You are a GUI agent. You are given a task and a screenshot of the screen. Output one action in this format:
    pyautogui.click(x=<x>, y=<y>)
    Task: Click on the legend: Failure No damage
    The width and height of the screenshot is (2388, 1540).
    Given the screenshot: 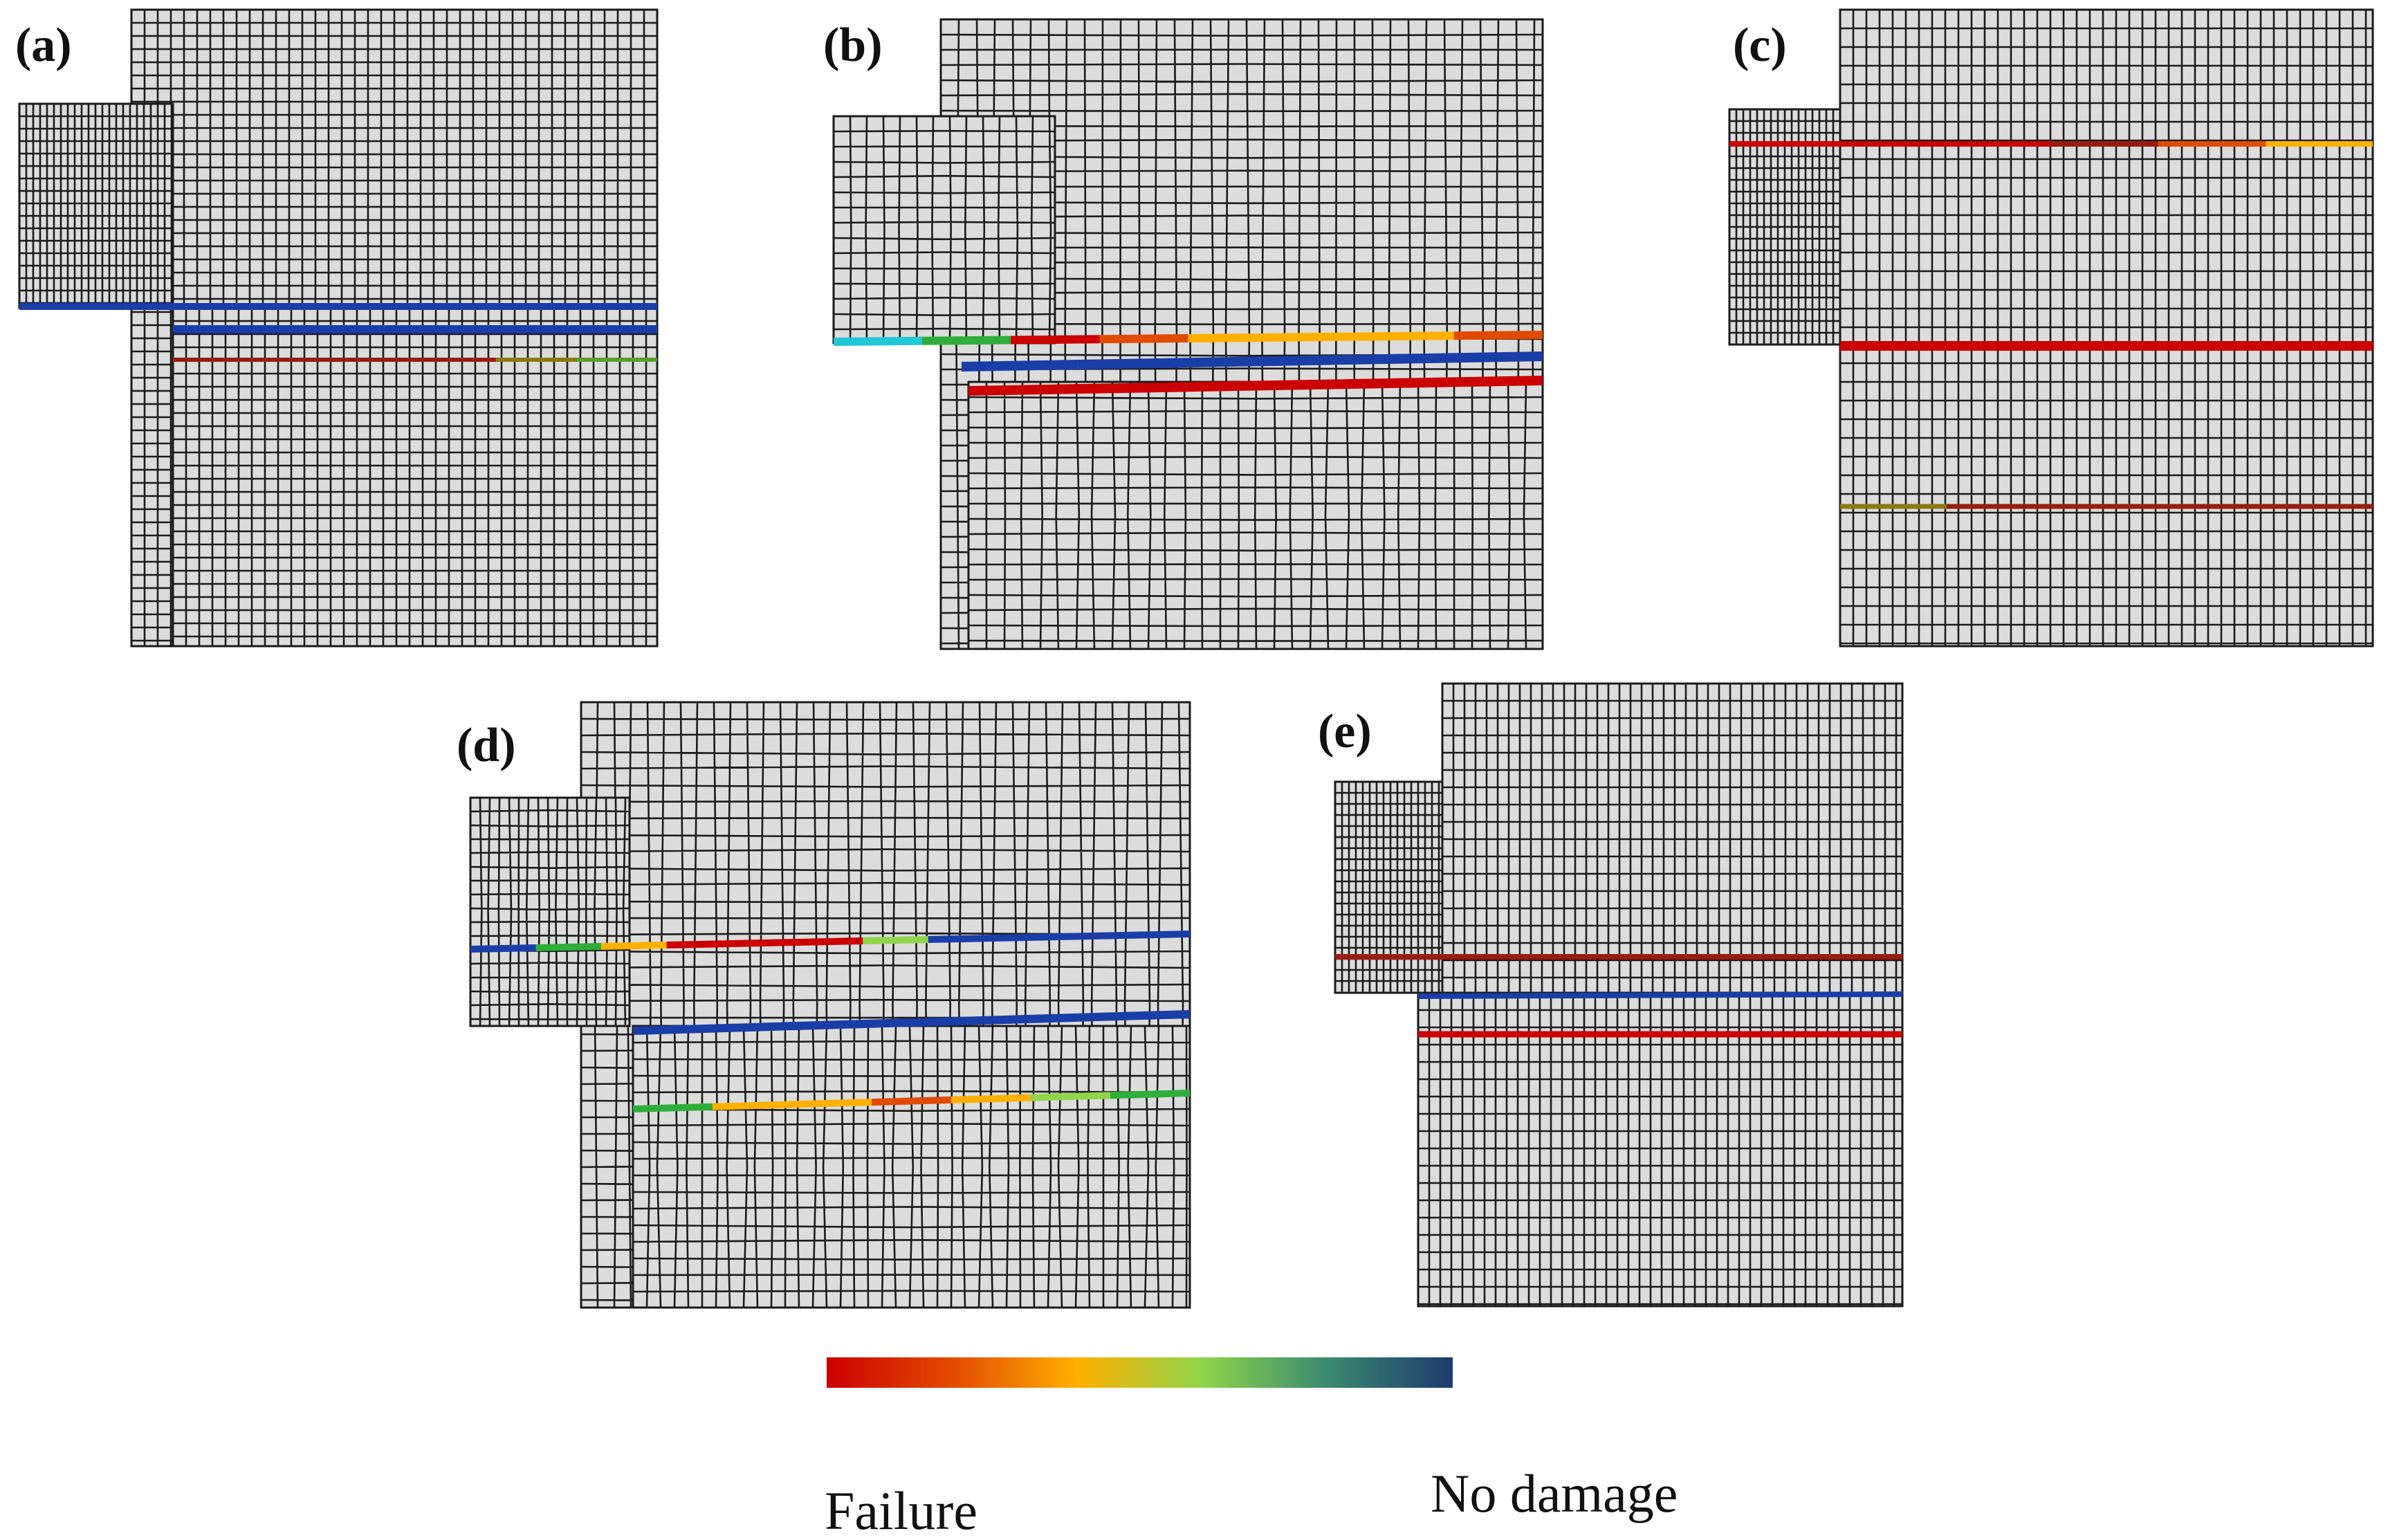 What is the action you would take?
    pyautogui.click(x=1251, y=1448)
    